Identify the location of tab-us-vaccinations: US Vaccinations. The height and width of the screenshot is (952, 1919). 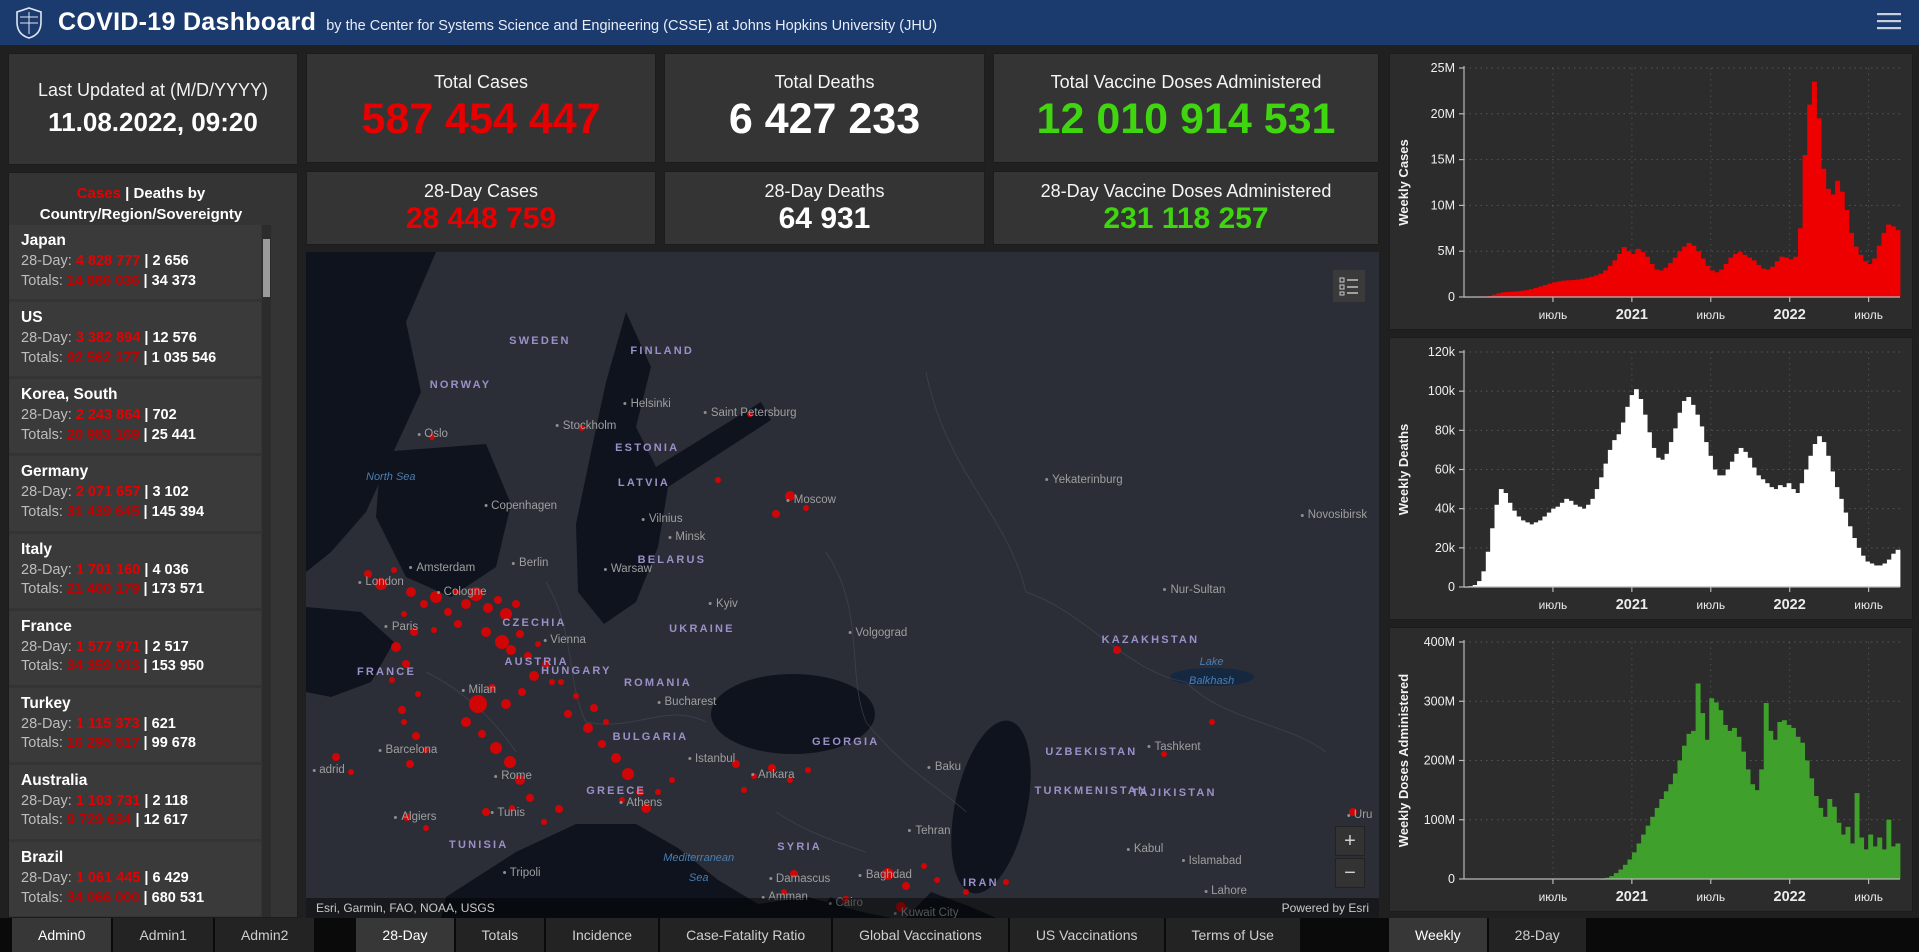
(1086, 935).